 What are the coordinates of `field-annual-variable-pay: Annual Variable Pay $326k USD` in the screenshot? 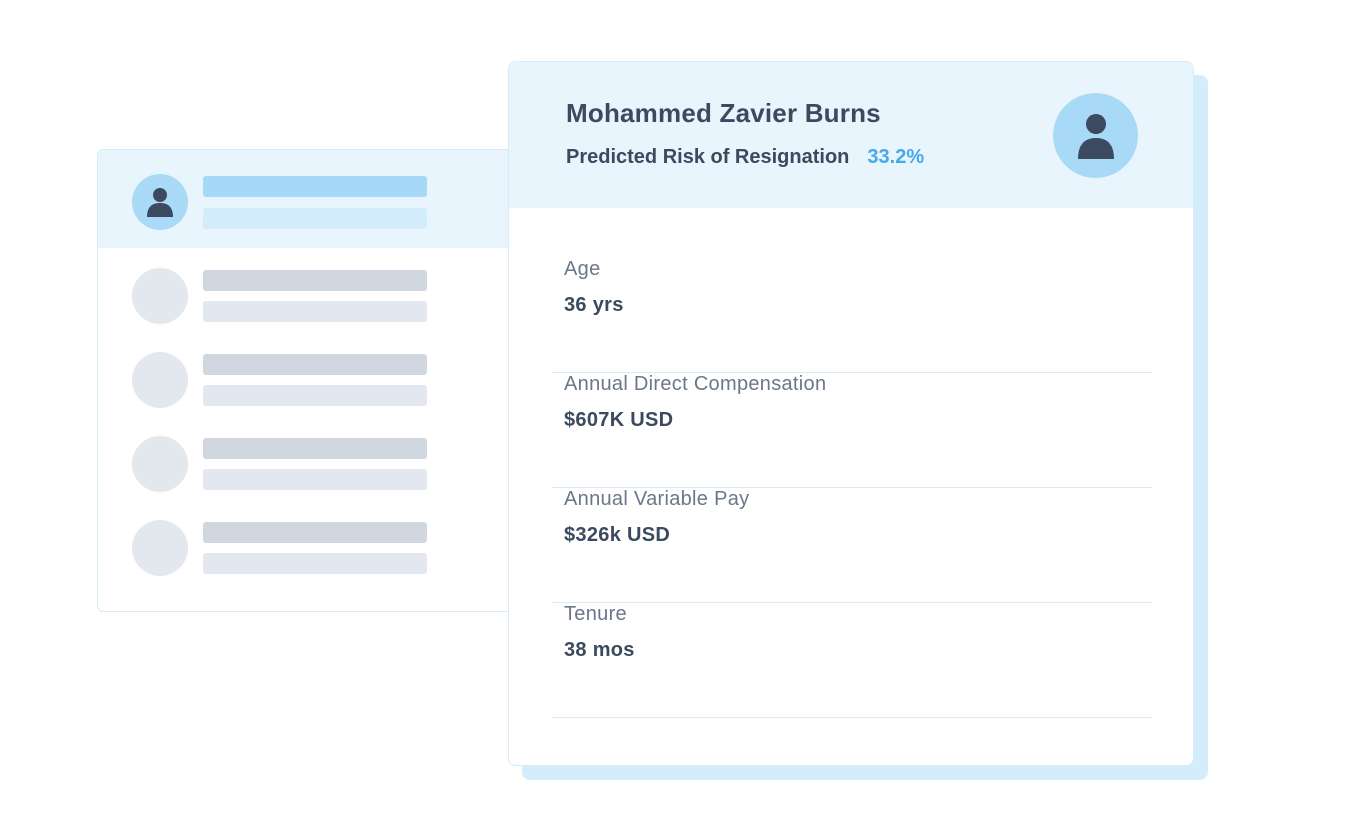 It's located at (852, 545).